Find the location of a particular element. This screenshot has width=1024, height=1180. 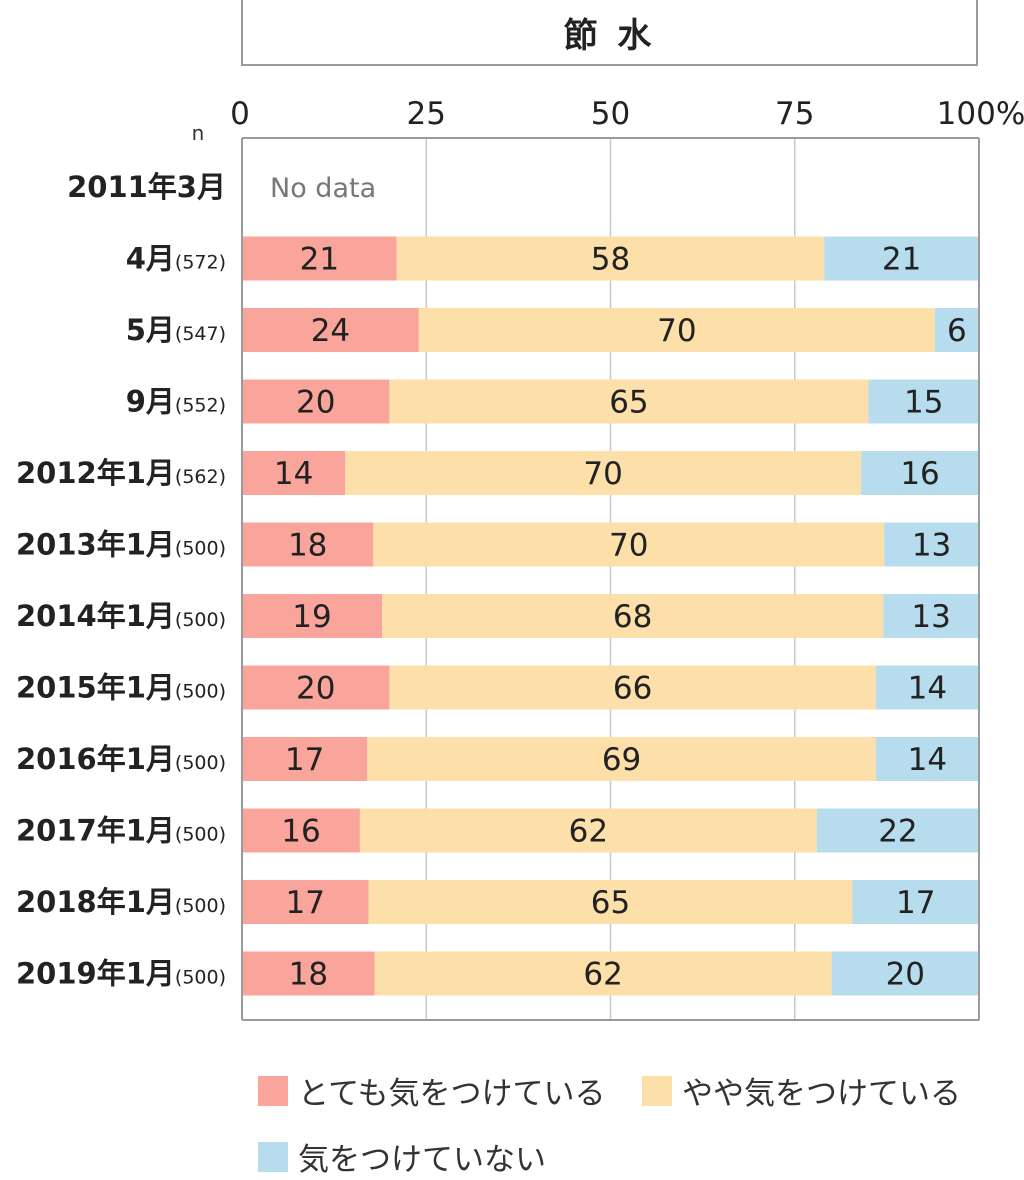

legend-label-somewhat: やや気をつけている is located at coordinates (821, 1094).